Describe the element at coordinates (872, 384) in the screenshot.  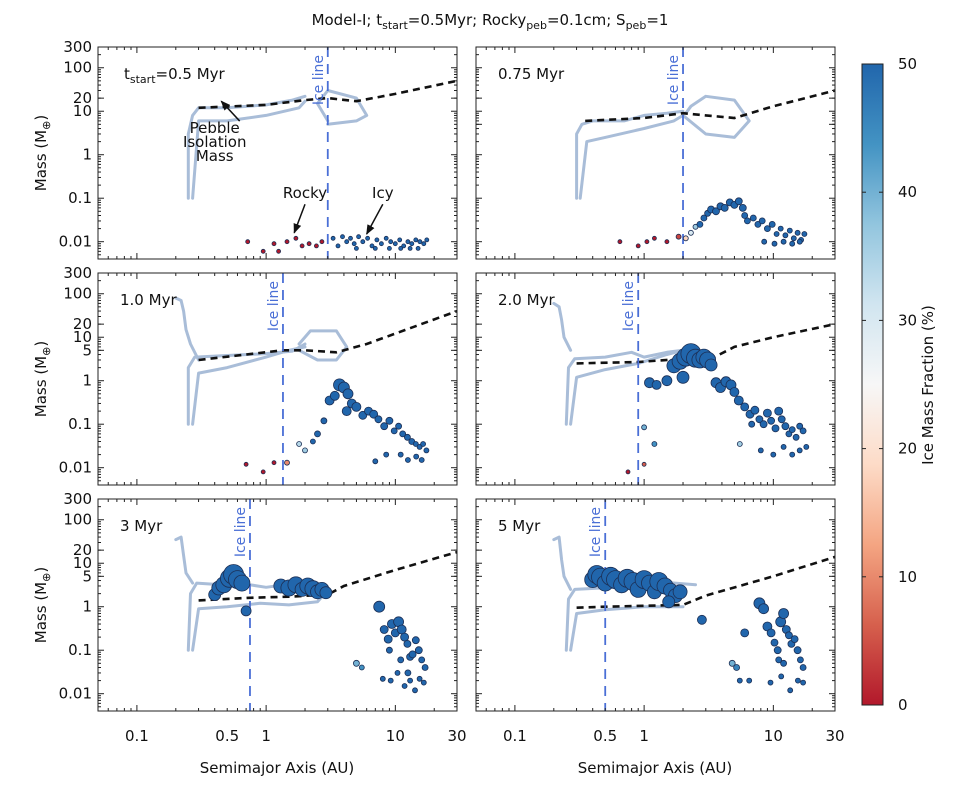
I see `colorbar-gradient` at that location.